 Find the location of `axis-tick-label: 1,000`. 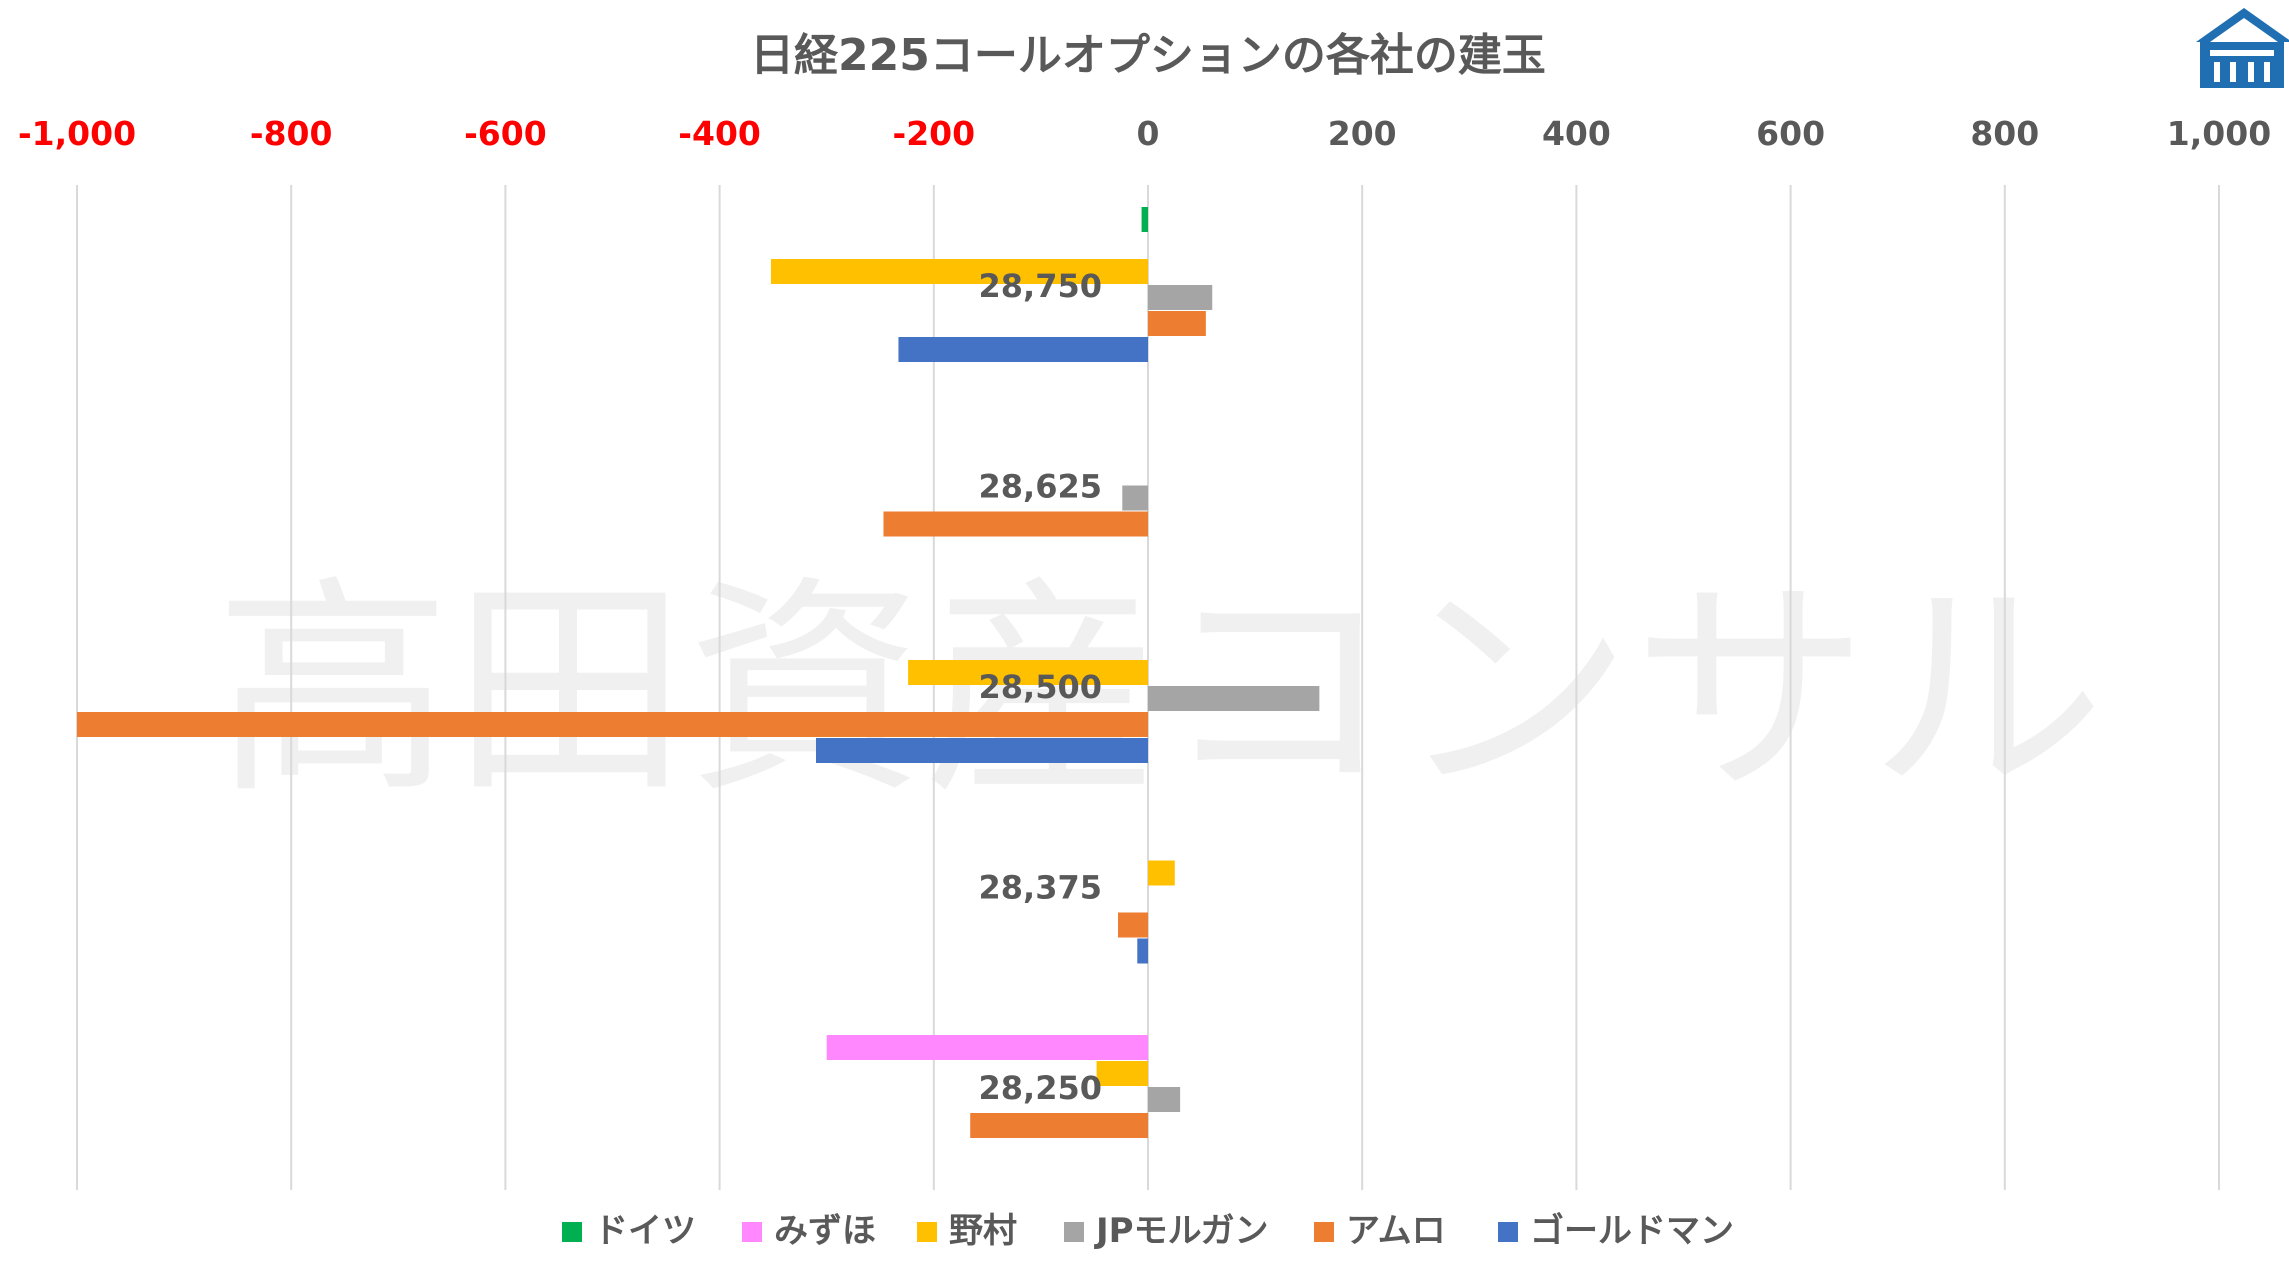

axis-tick-label: 1,000 is located at coordinates (2219, 133).